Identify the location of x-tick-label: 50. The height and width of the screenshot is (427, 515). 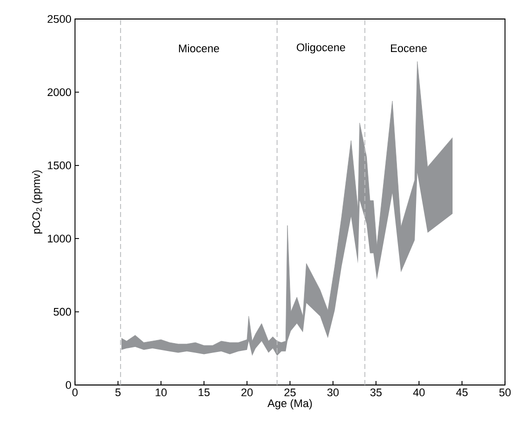
(505, 392).